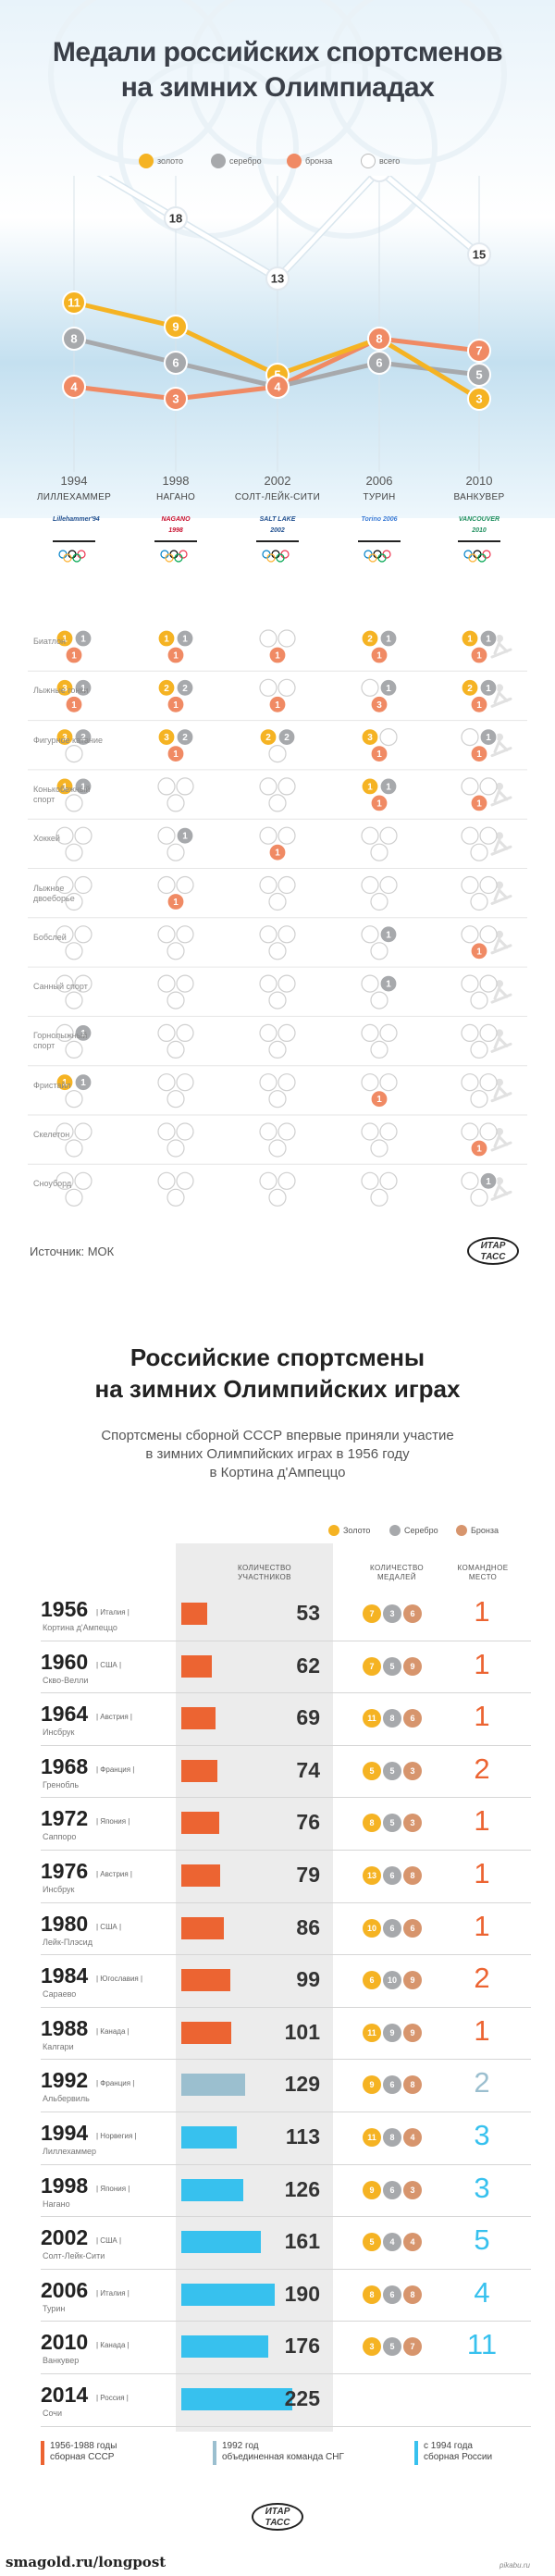 This screenshot has width=555, height=2576. What do you see at coordinates (277, 279) in the screenshot?
I see `point-всего-2002` at bounding box center [277, 279].